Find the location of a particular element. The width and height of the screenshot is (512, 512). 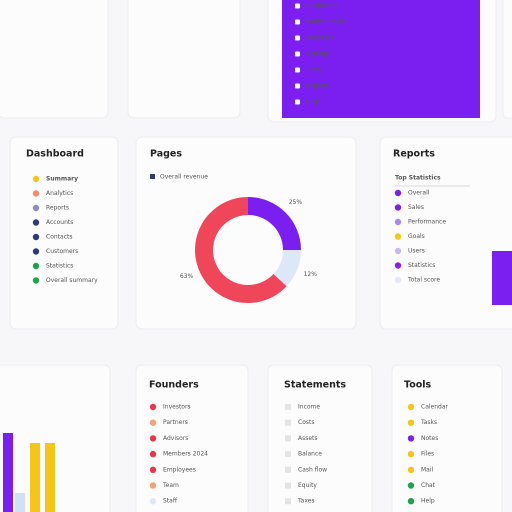

side-bar is located at coordinates (502, 278).